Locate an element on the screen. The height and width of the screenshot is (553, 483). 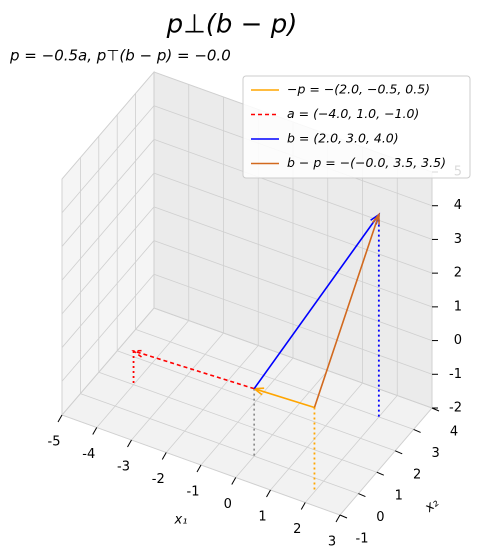
y-tick-label: -1 is located at coordinates (362, 539).